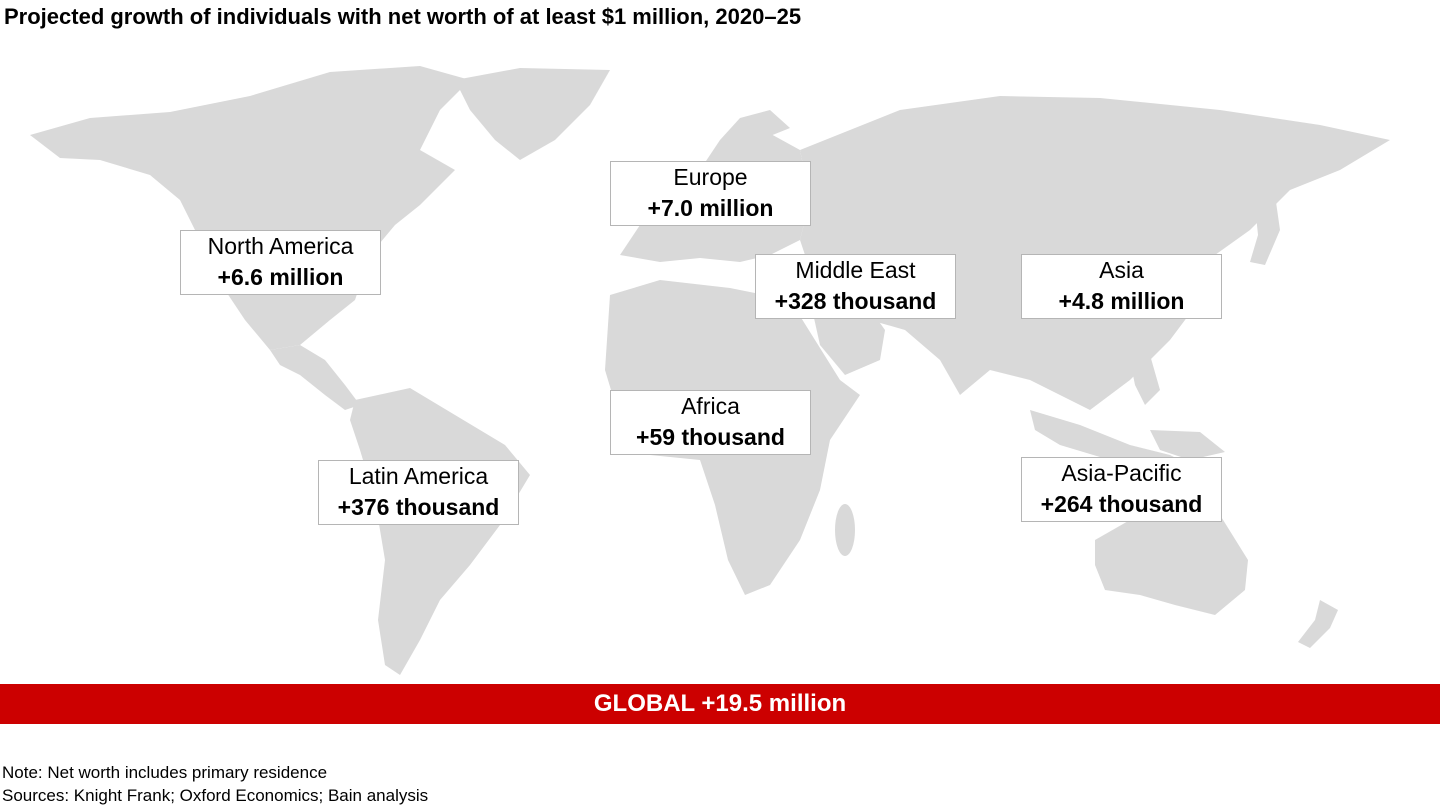 The height and width of the screenshot is (810, 1440). I want to click on region-value: +376 thousand, so click(418, 507).